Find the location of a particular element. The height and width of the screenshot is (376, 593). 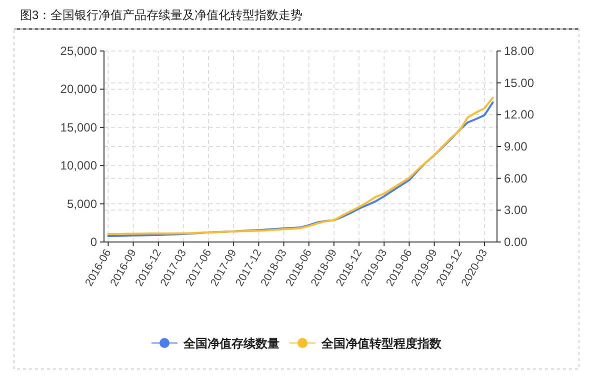

y2-tick-label: 9.00 is located at coordinates (516, 147).